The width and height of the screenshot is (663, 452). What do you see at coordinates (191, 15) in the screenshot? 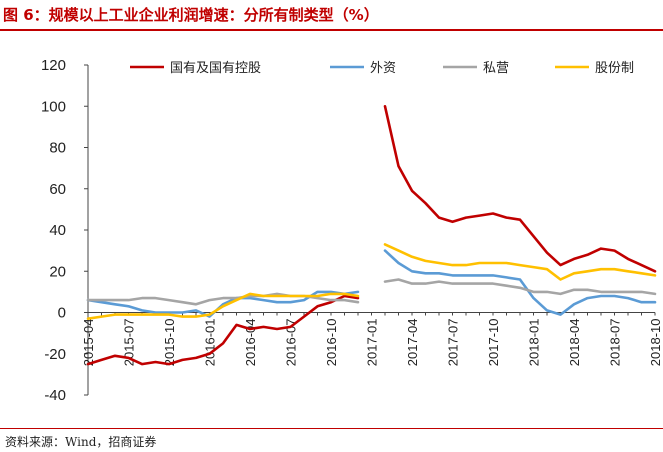
I see `figure-title: 图 6：规模以上工业企业利润增速：分所有制类型（%）` at bounding box center [191, 15].